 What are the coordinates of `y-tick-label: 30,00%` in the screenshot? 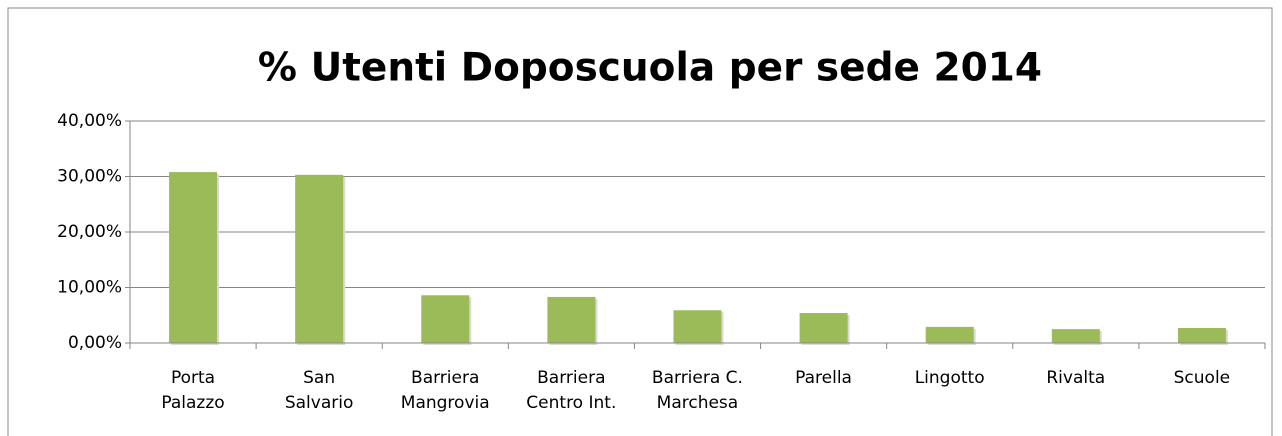 It's located at (89, 177).